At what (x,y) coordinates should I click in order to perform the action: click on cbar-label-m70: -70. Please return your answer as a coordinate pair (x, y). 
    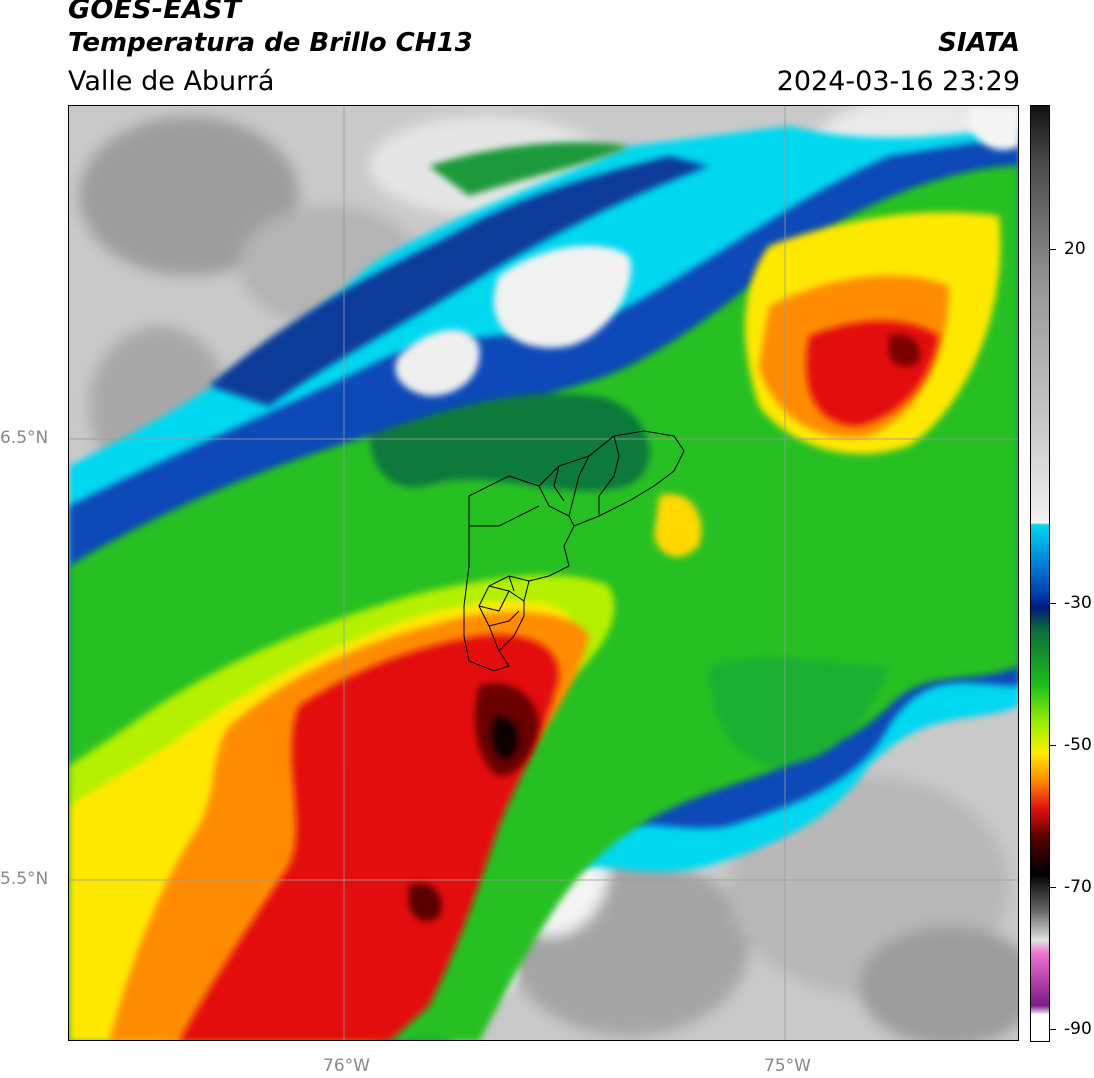
    Looking at the image, I should click on (1078, 887).